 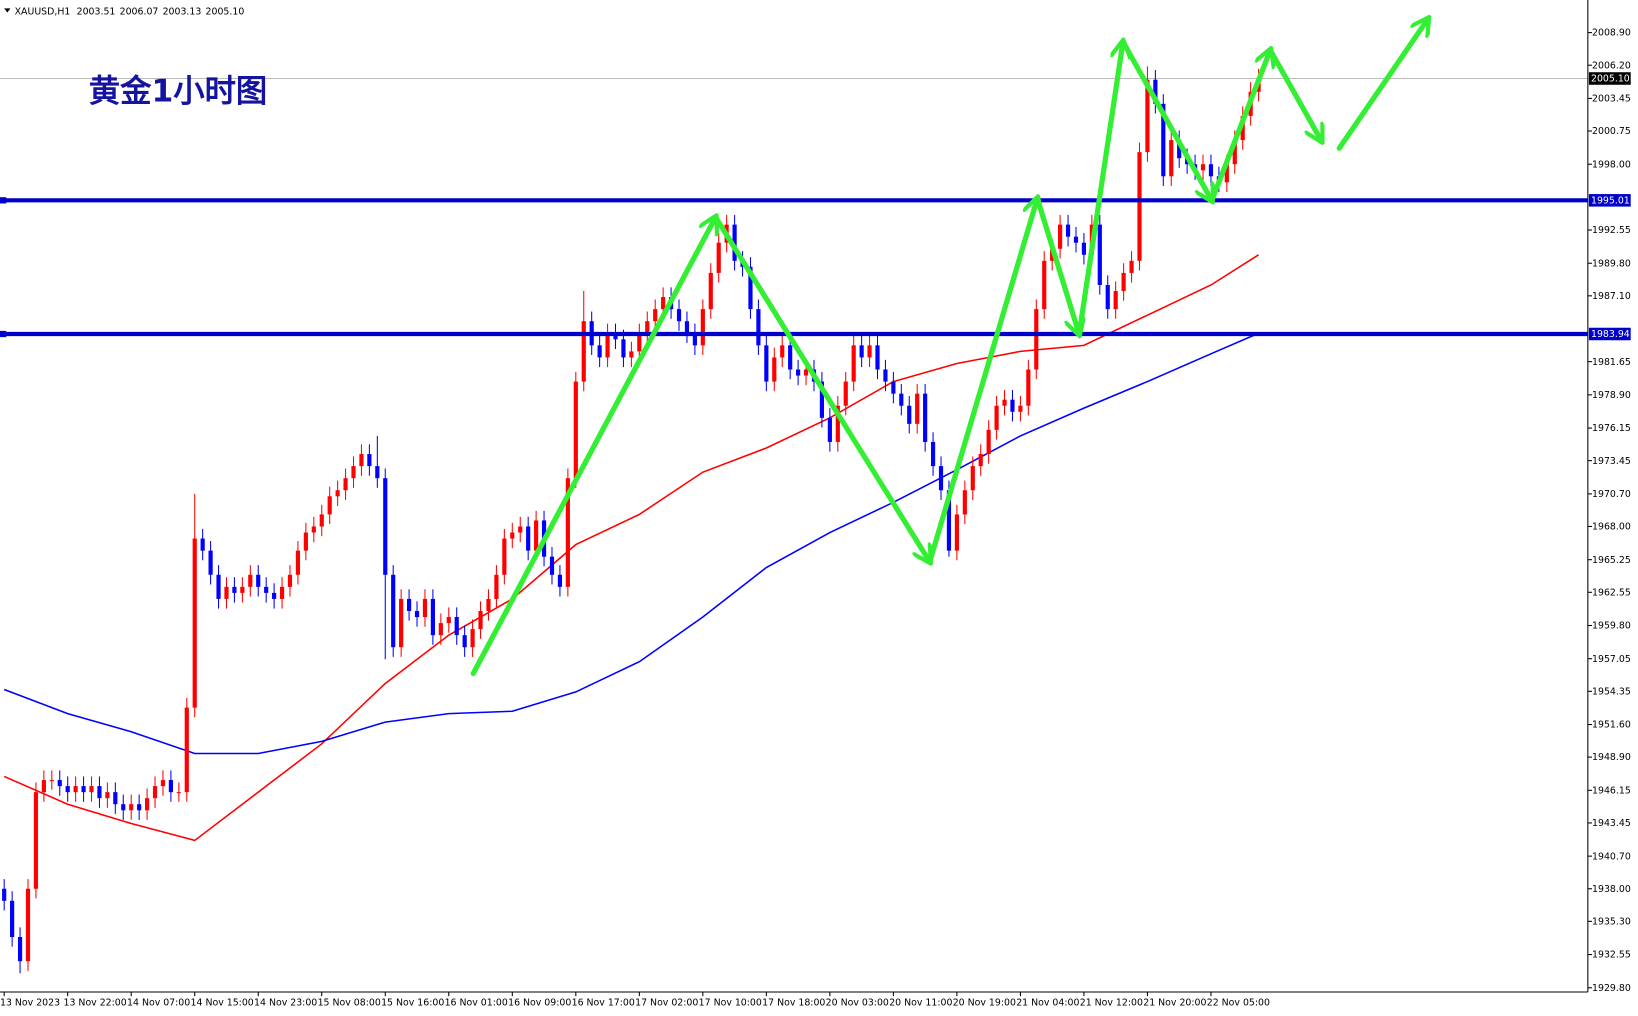 What do you see at coordinates (182, 12) in the screenshot?
I see `header-low: 2003.13` at bounding box center [182, 12].